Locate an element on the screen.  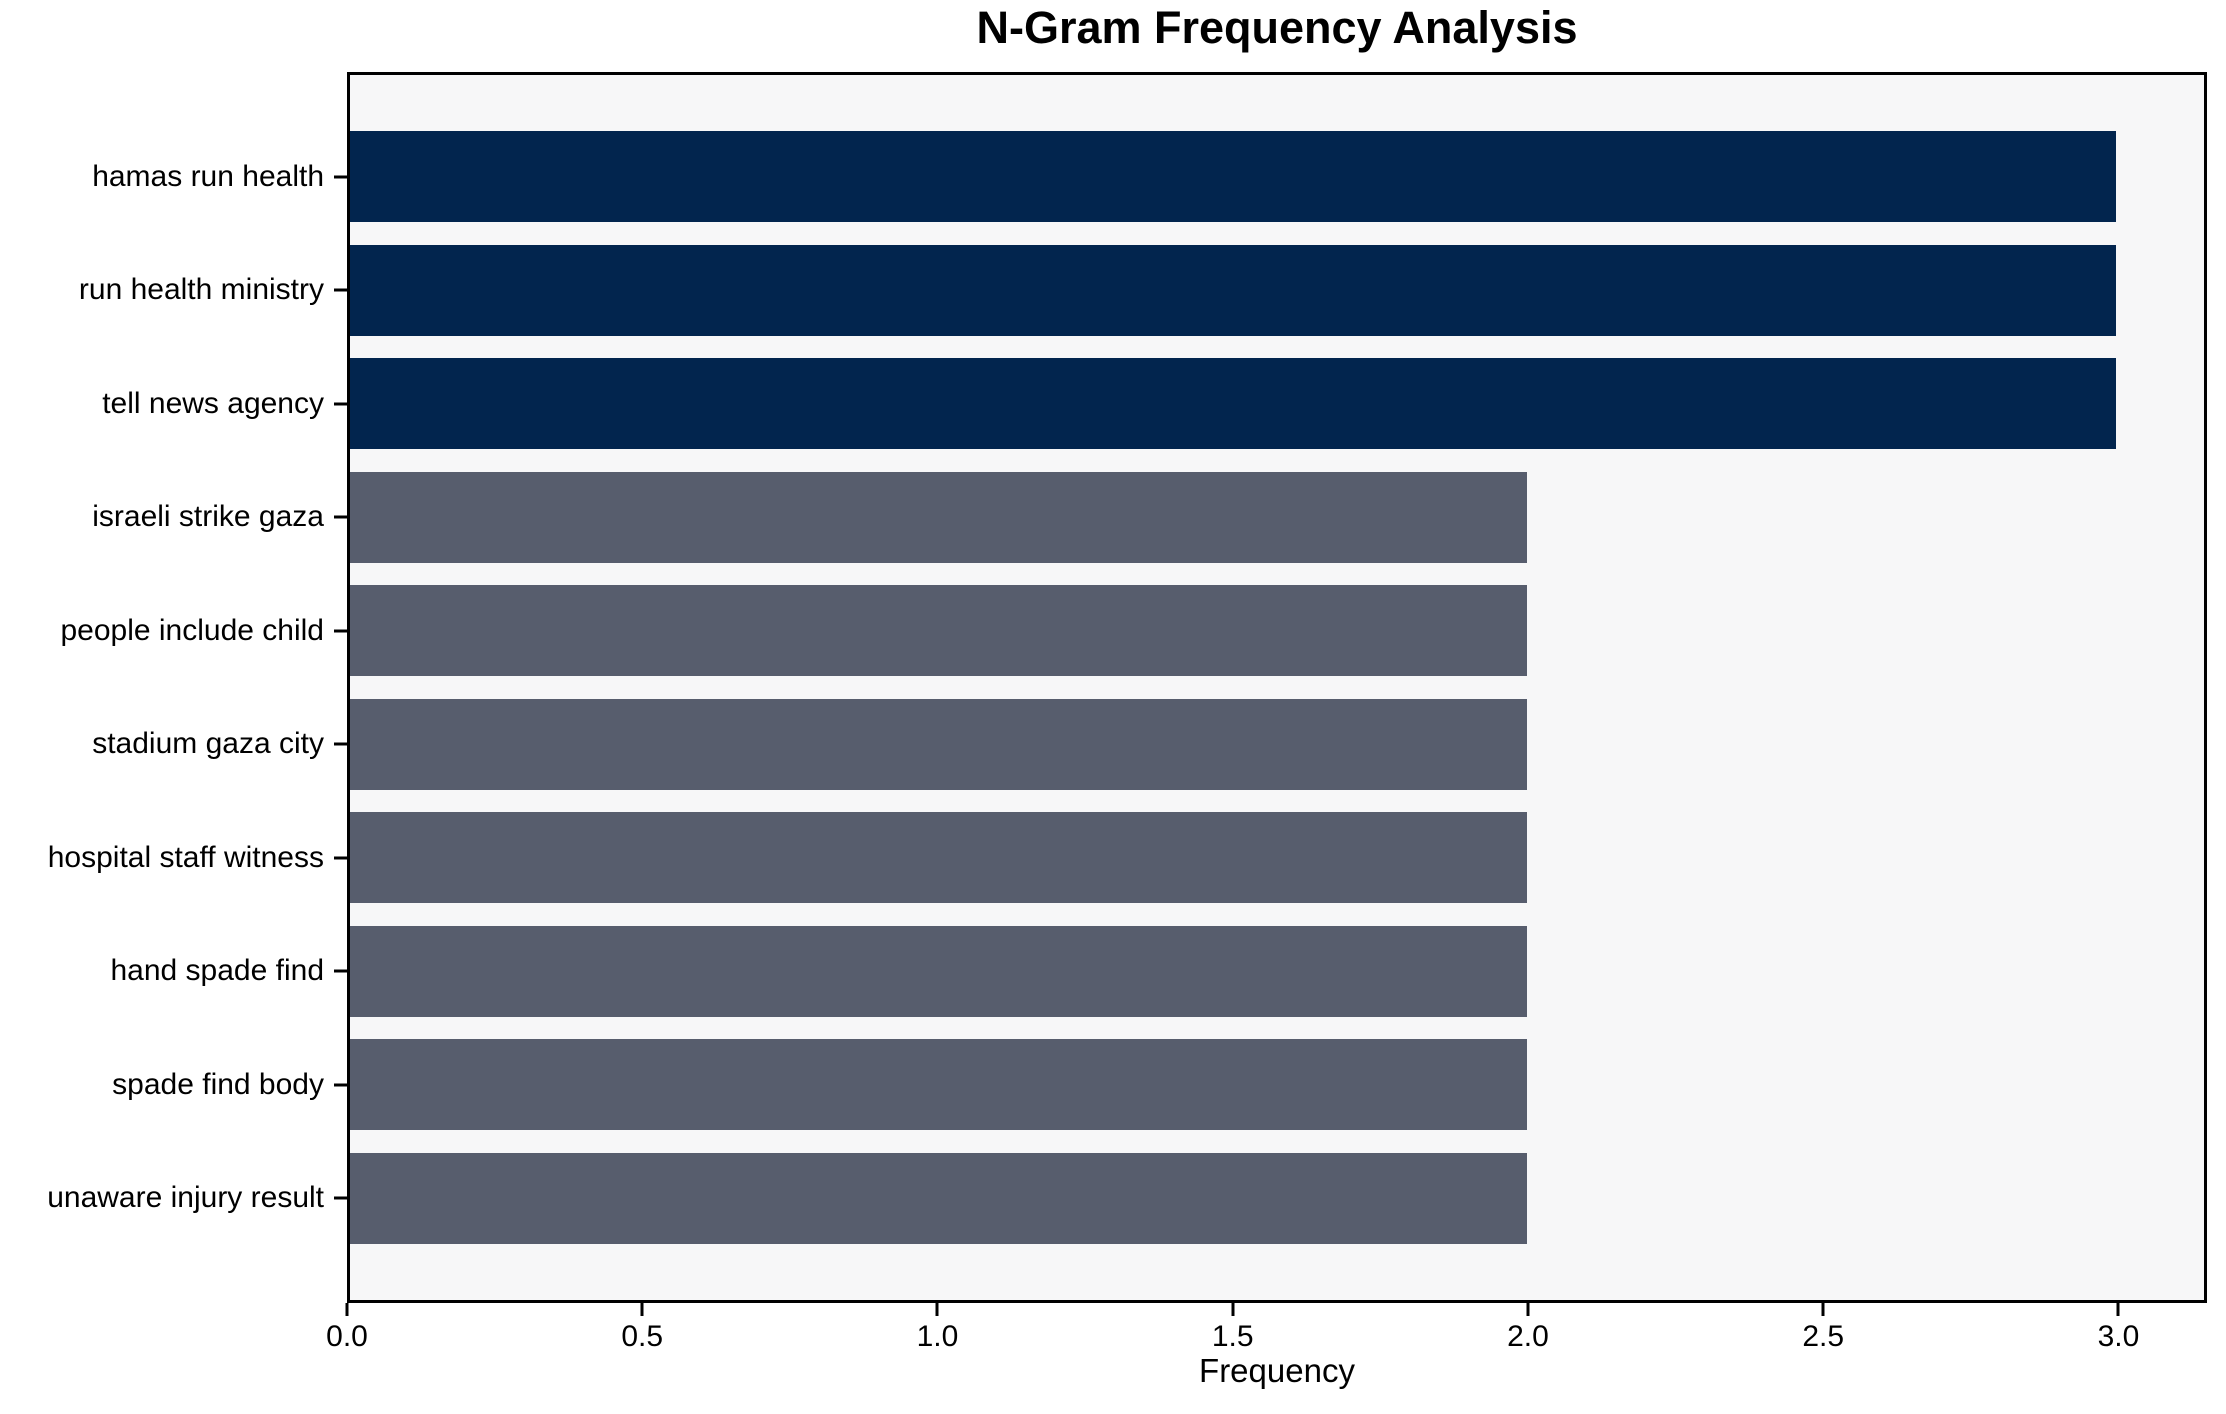
x-tick-label: 1.0 is located at coordinates (937, 1336).